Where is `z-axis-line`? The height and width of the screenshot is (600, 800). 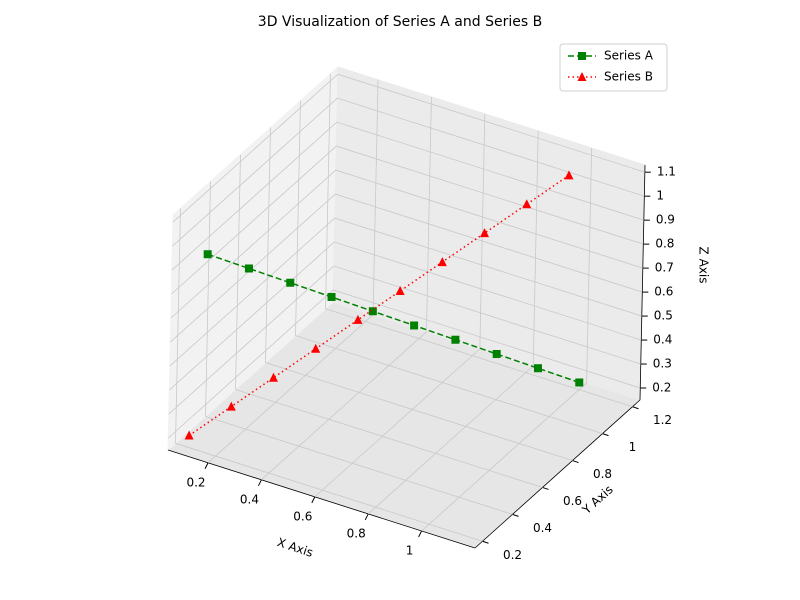
z-axis-line is located at coordinates (642, 282).